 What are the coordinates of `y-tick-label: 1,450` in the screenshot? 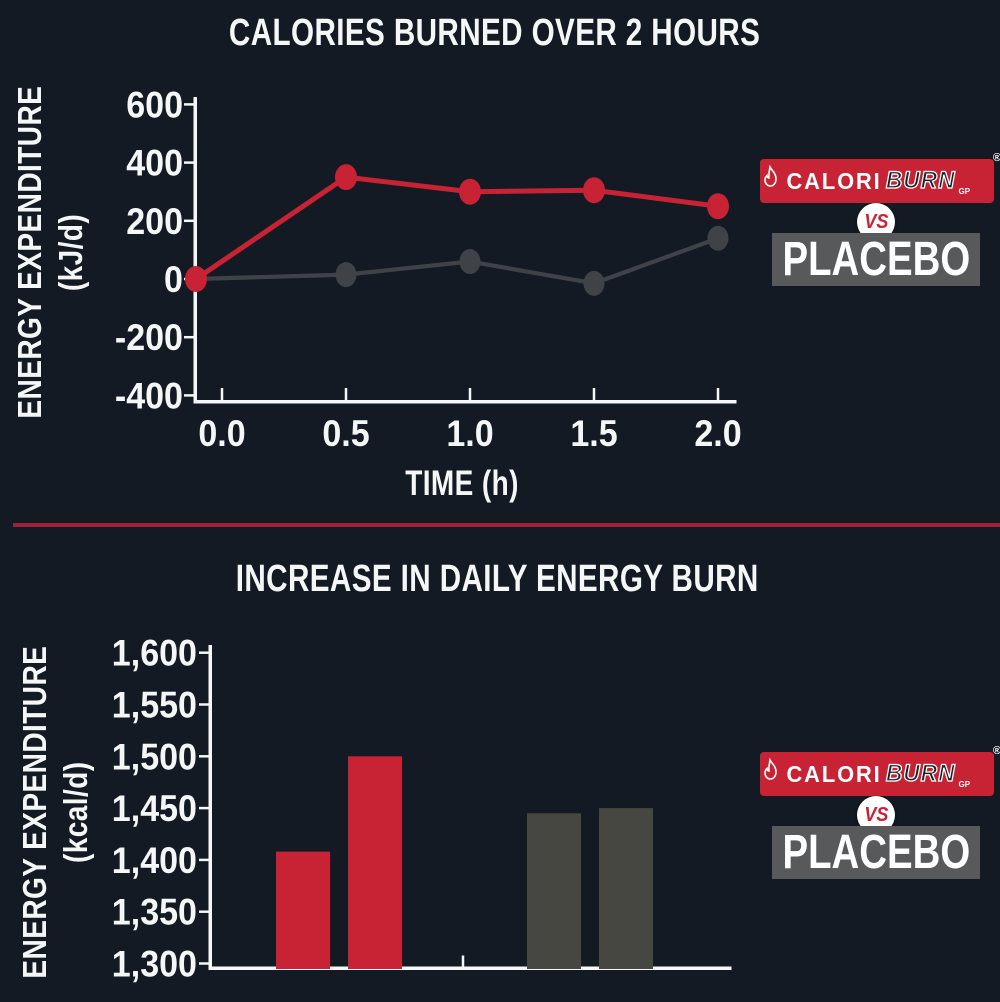 It's located at (154, 809).